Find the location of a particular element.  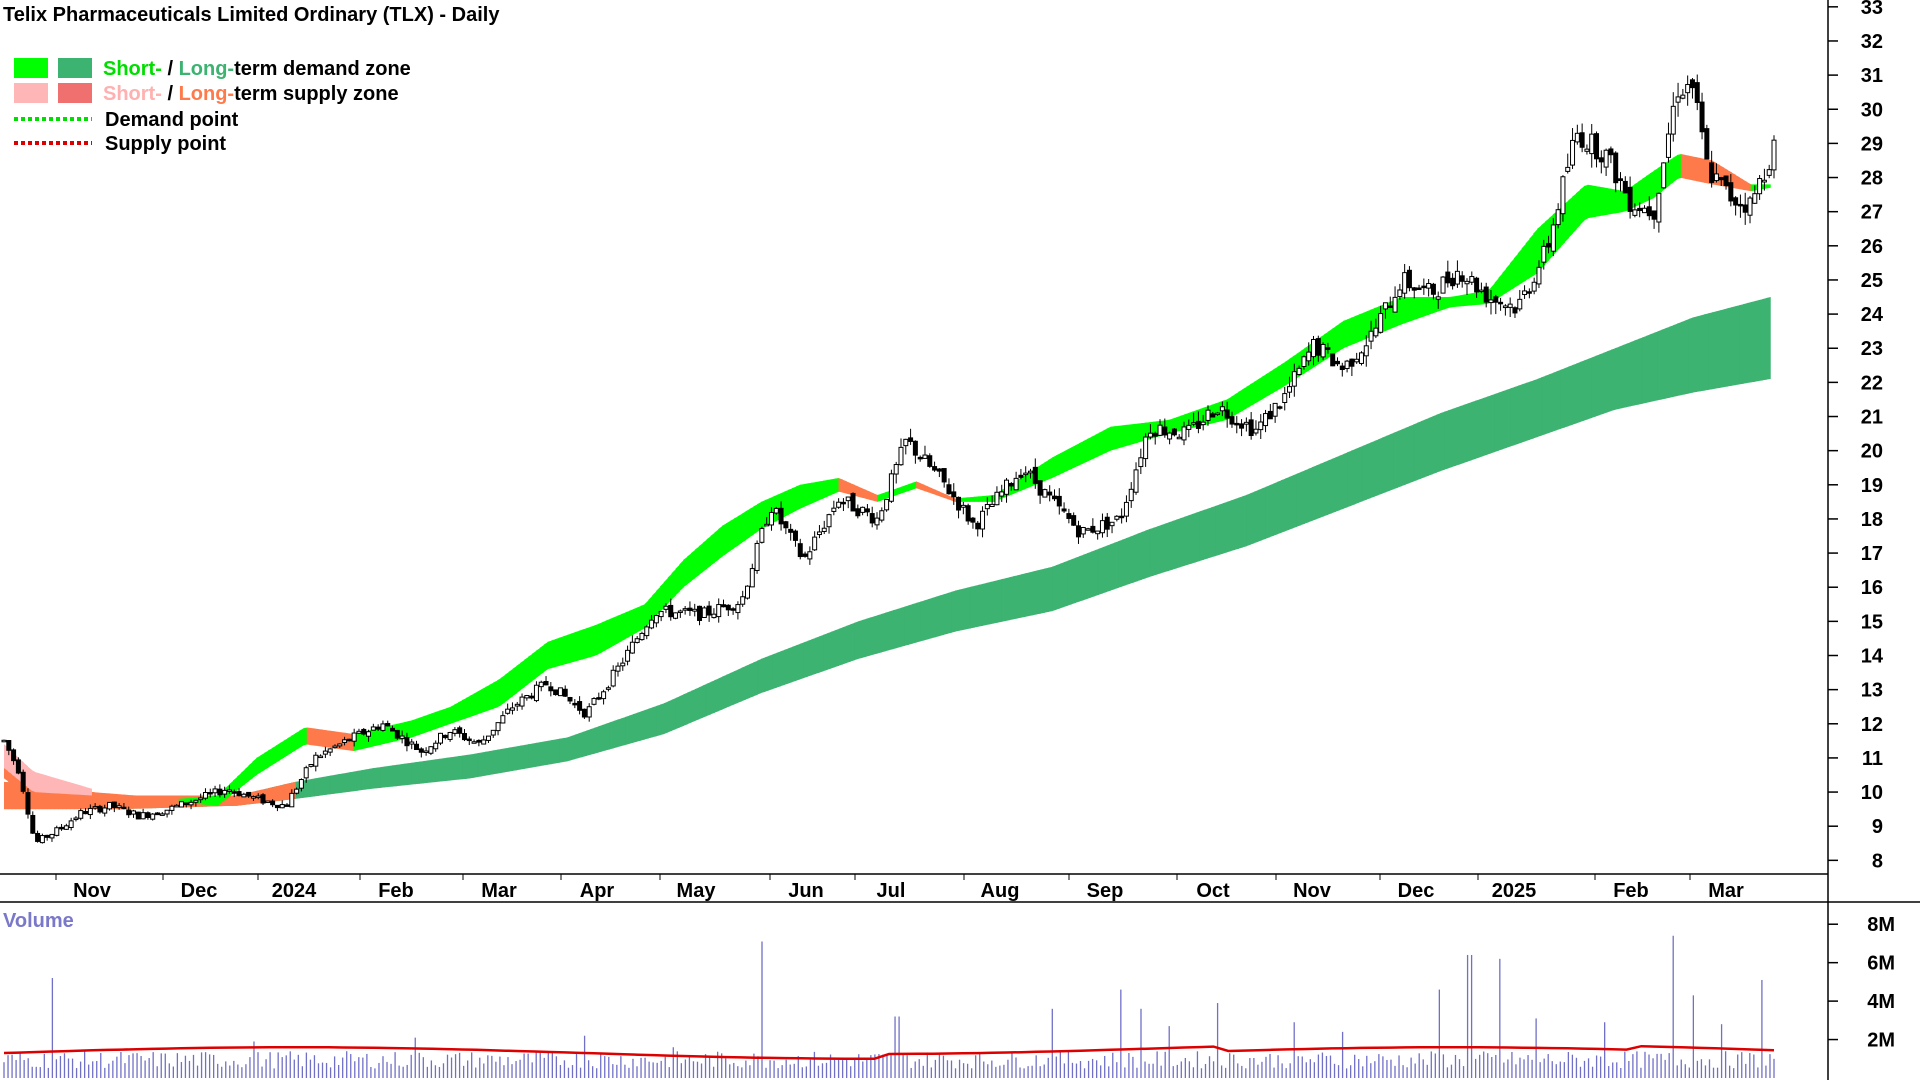

legend-supply-rest: term supply zone is located at coordinates (316, 94).